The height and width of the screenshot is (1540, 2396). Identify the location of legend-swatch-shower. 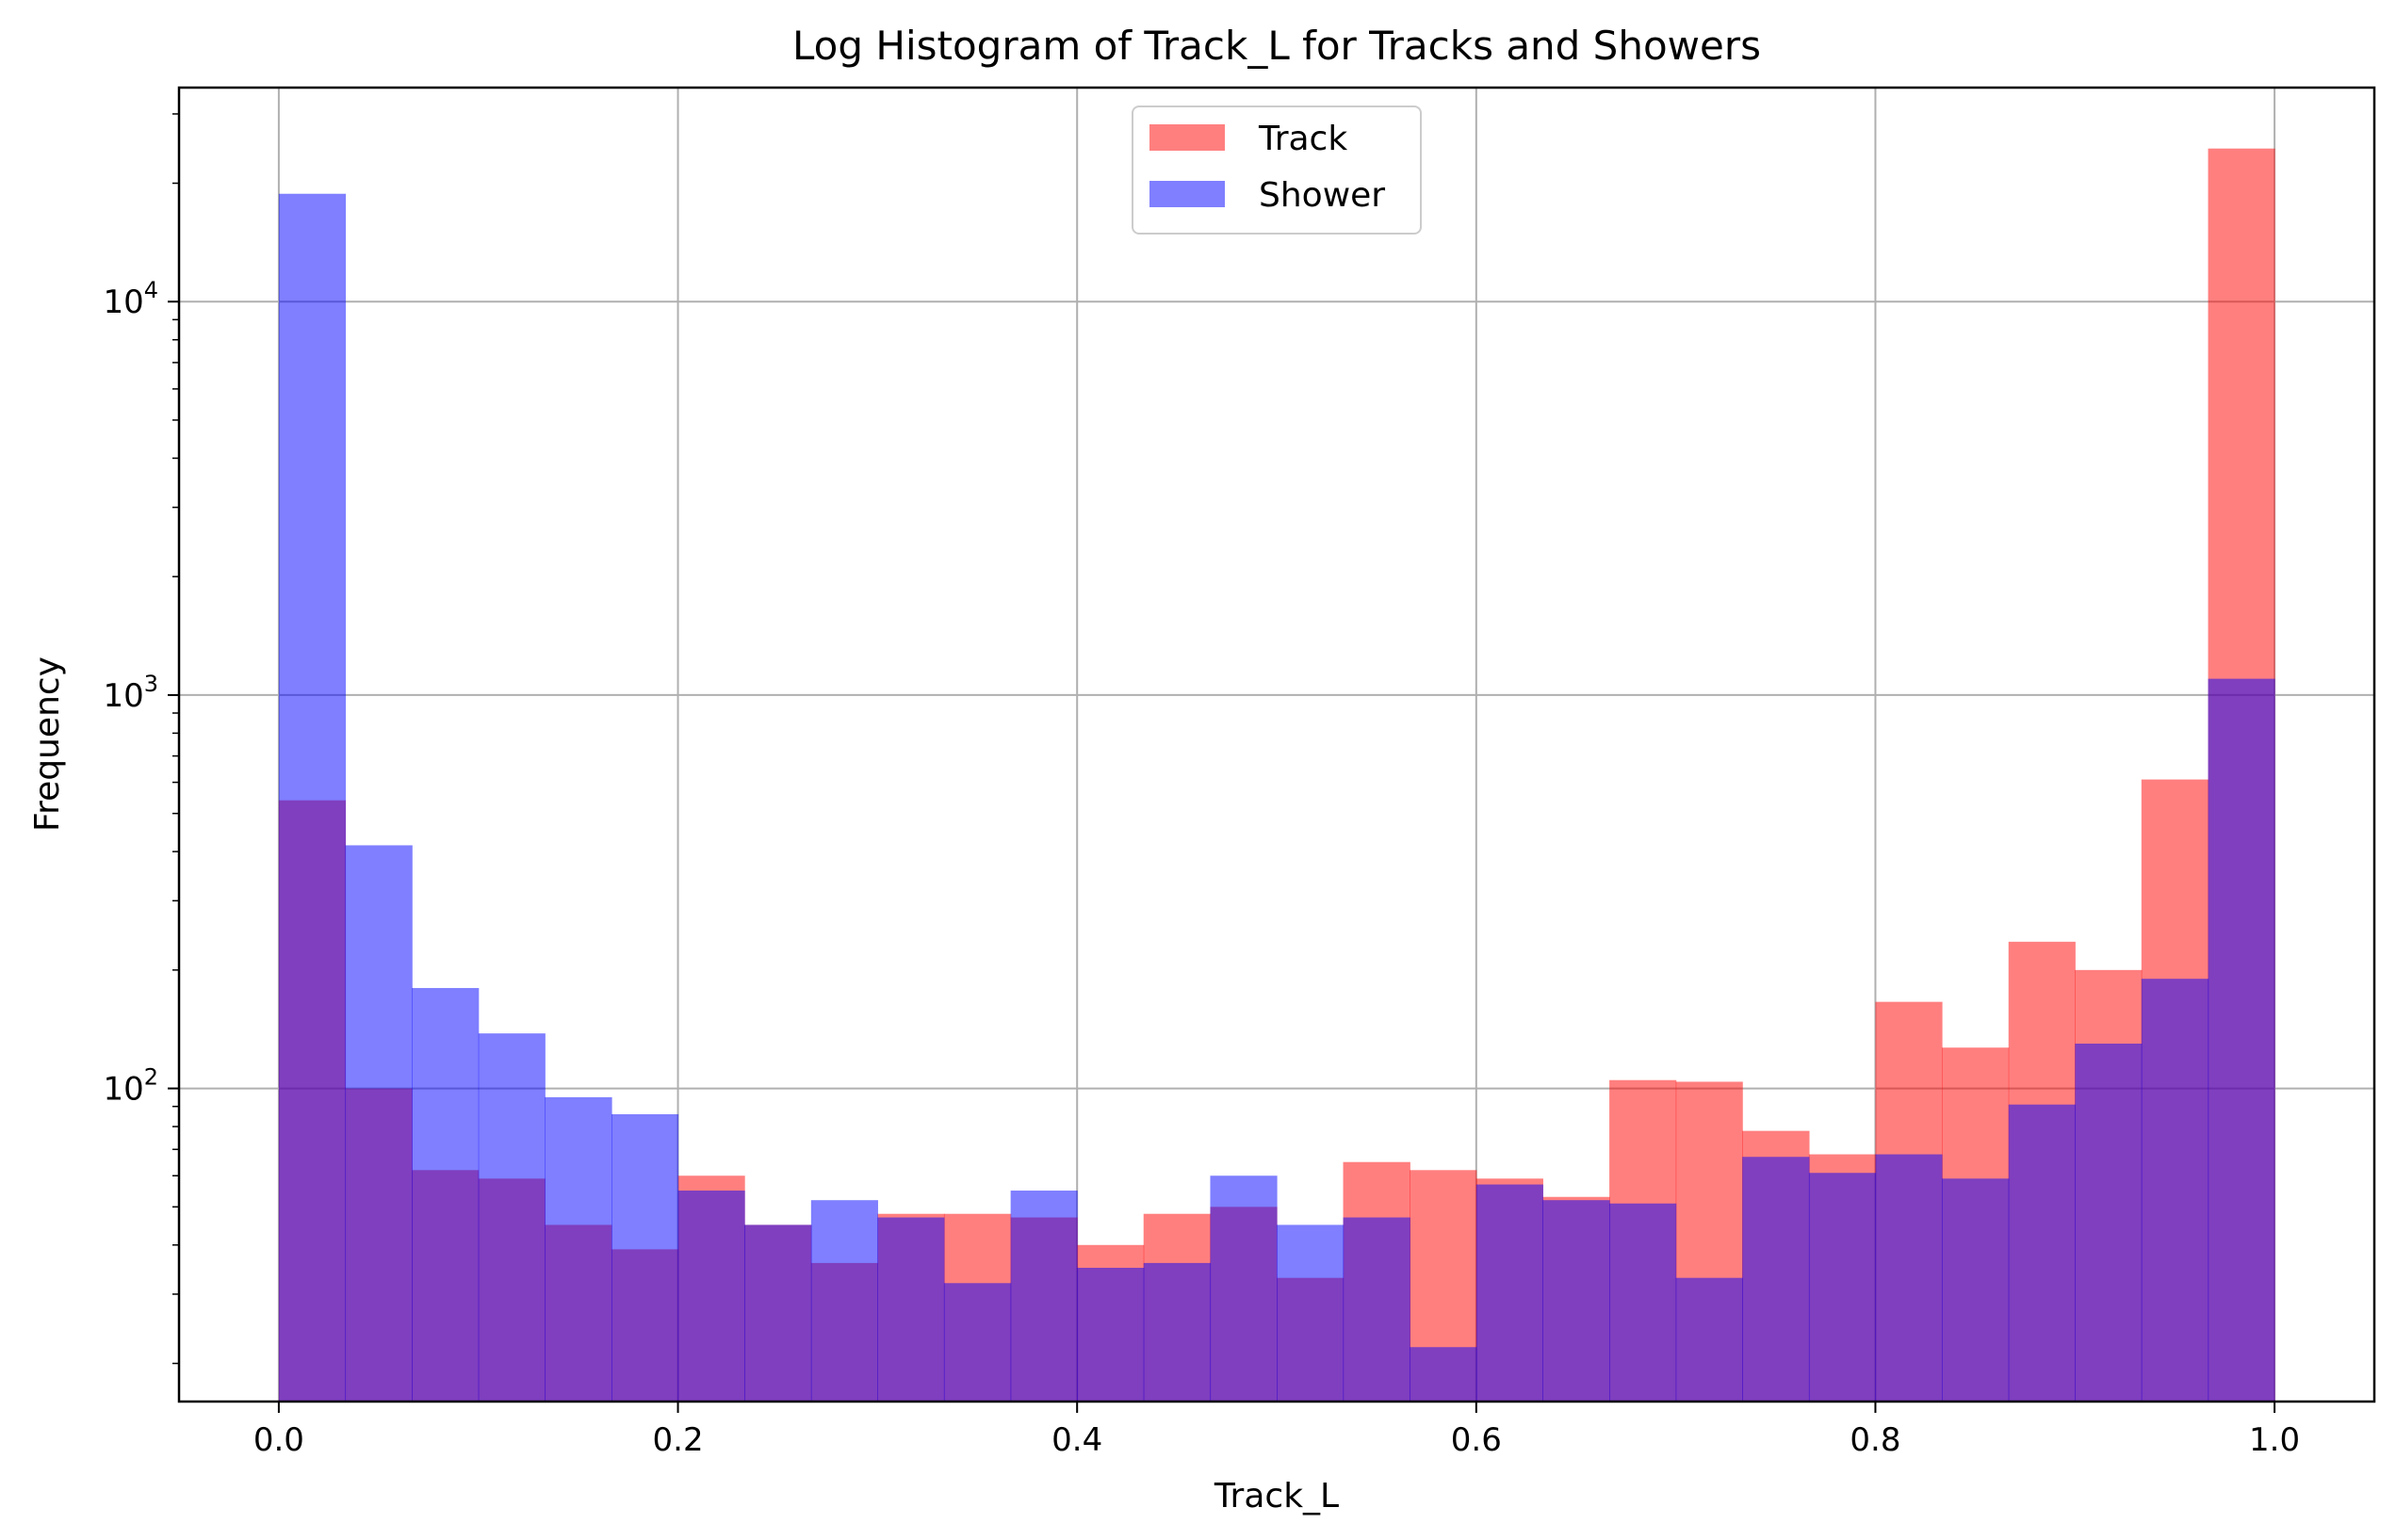
(1187, 194).